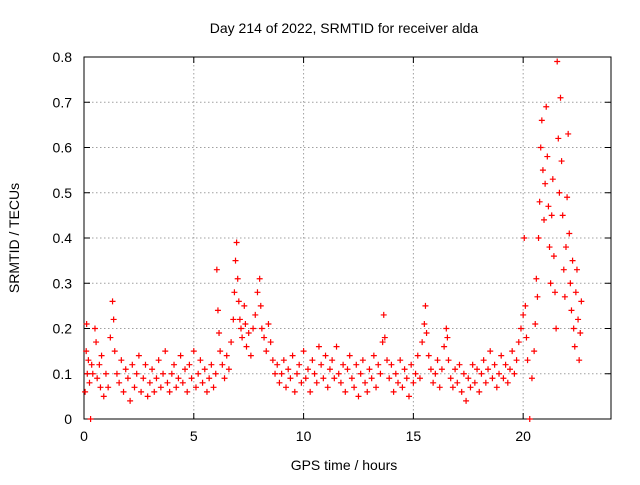 The height and width of the screenshot is (485, 640). Describe the element at coordinates (63, 57) in the screenshot. I see `y-tick-label: 0.8` at that location.